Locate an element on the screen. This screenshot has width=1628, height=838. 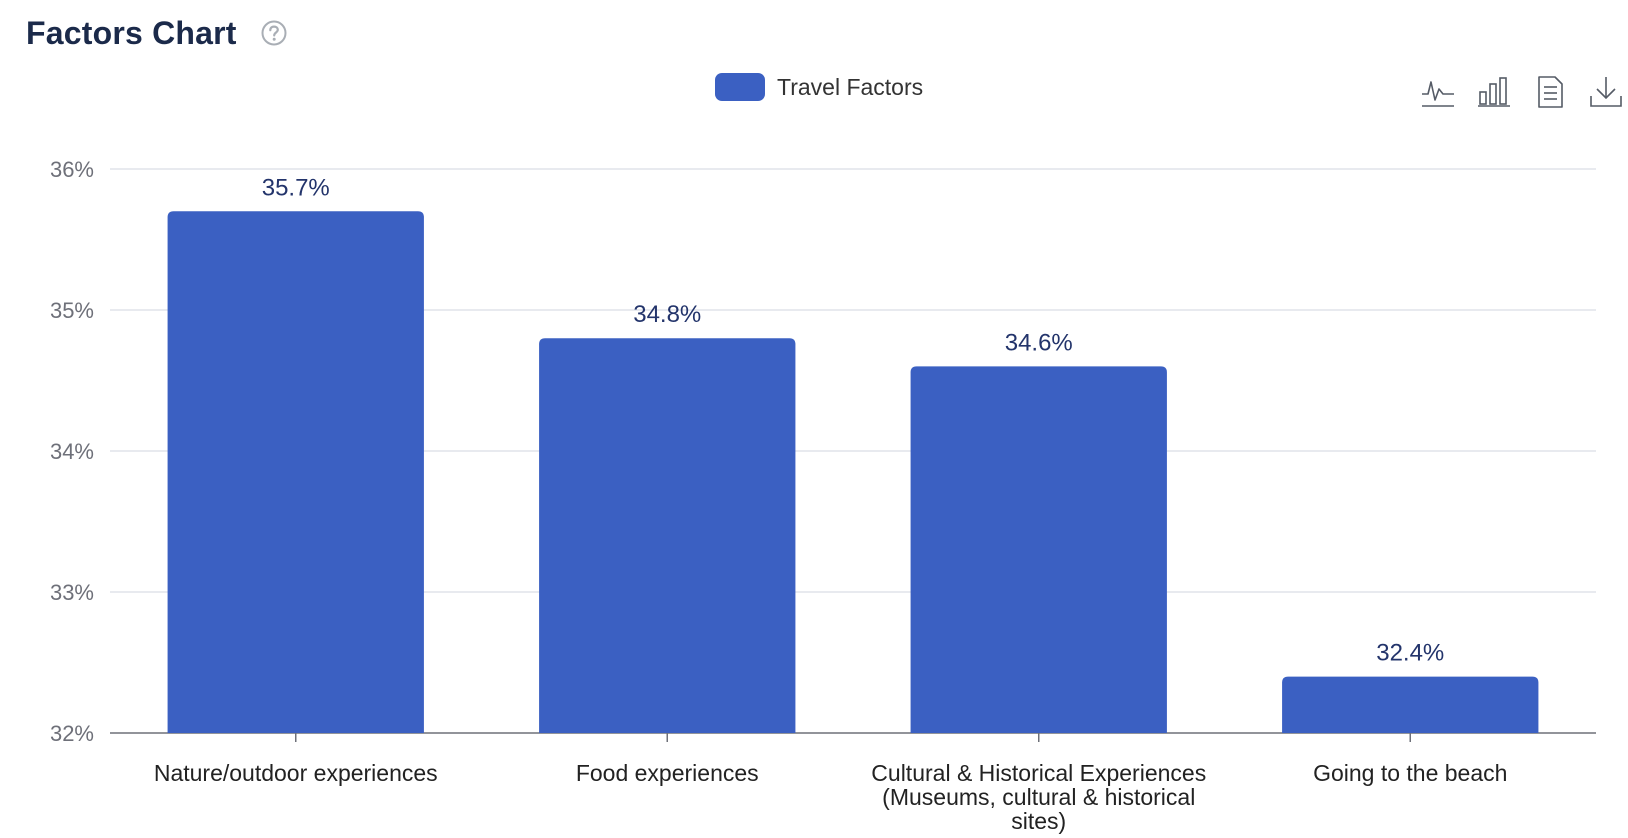
y-tick-label: 33% is located at coordinates (72, 592).